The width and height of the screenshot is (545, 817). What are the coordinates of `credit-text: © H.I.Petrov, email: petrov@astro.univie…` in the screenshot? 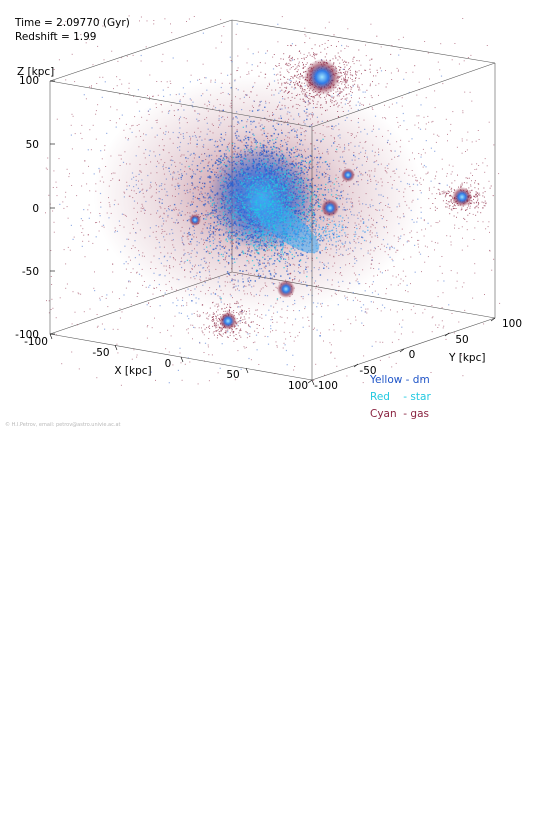 It's located at (63, 425).